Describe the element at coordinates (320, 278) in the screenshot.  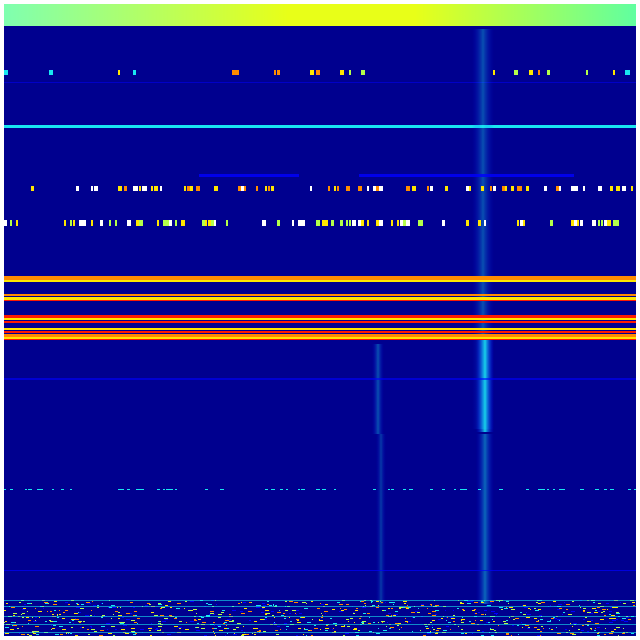
I see `horizontal-band` at that location.